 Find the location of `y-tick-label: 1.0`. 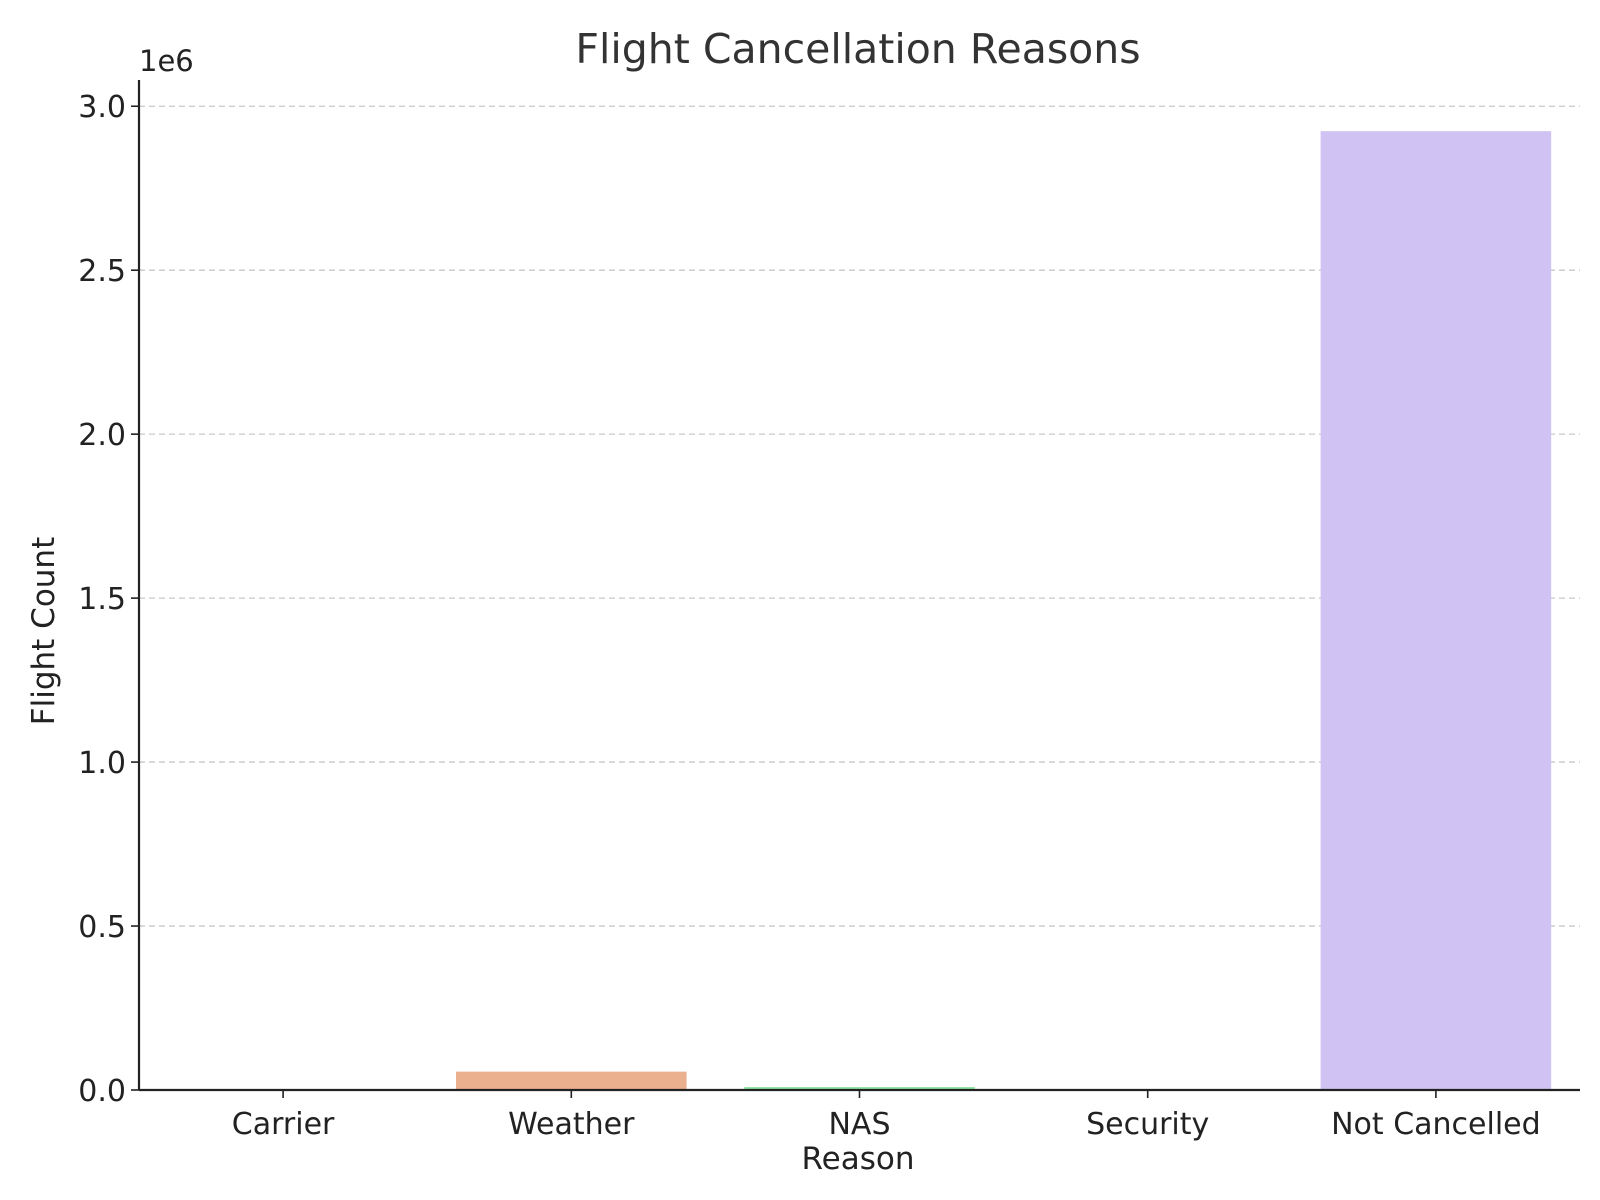

y-tick-label: 1.0 is located at coordinates (102, 763).